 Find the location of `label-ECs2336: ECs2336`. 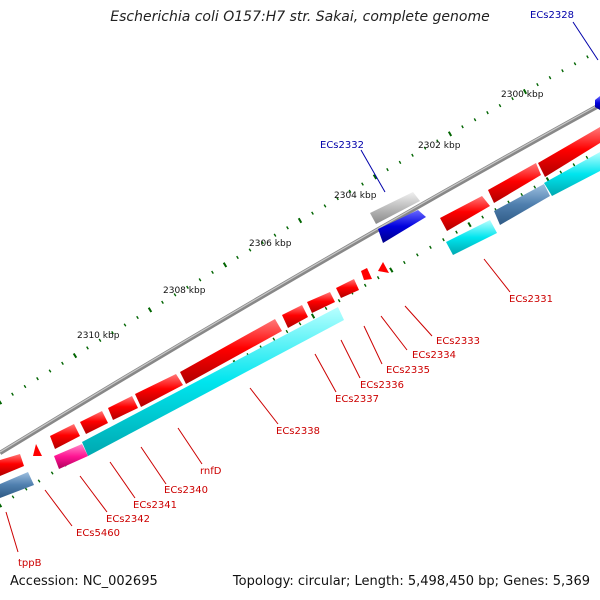

label-ECs2336: ECs2336 is located at coordinates (382, 385).